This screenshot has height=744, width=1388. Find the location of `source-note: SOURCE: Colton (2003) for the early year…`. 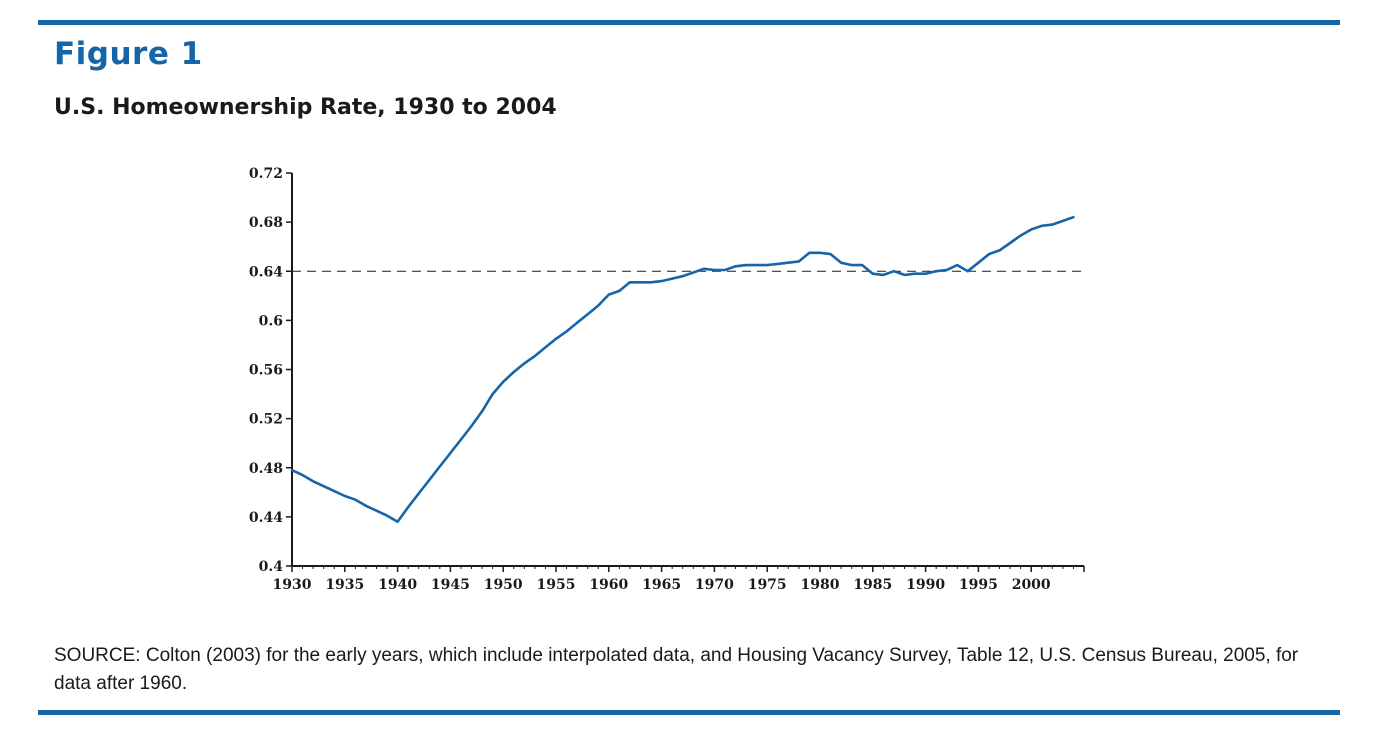

source-note: SOURCE: Colton (2003) for the early year… is located at coordinates (676, 669).